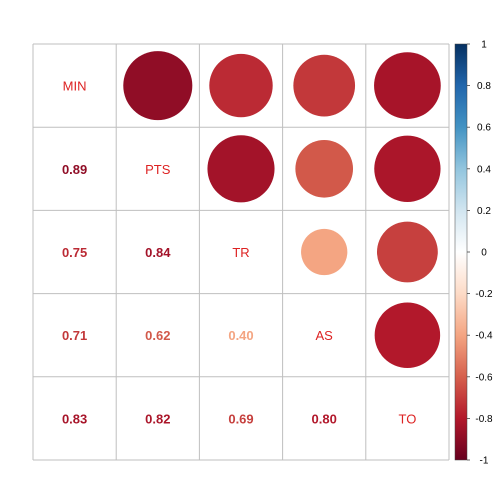  Describe the element at coordinates (240, 335) in the screenshot. I see `correlation-value-label: 0.40` at that location.